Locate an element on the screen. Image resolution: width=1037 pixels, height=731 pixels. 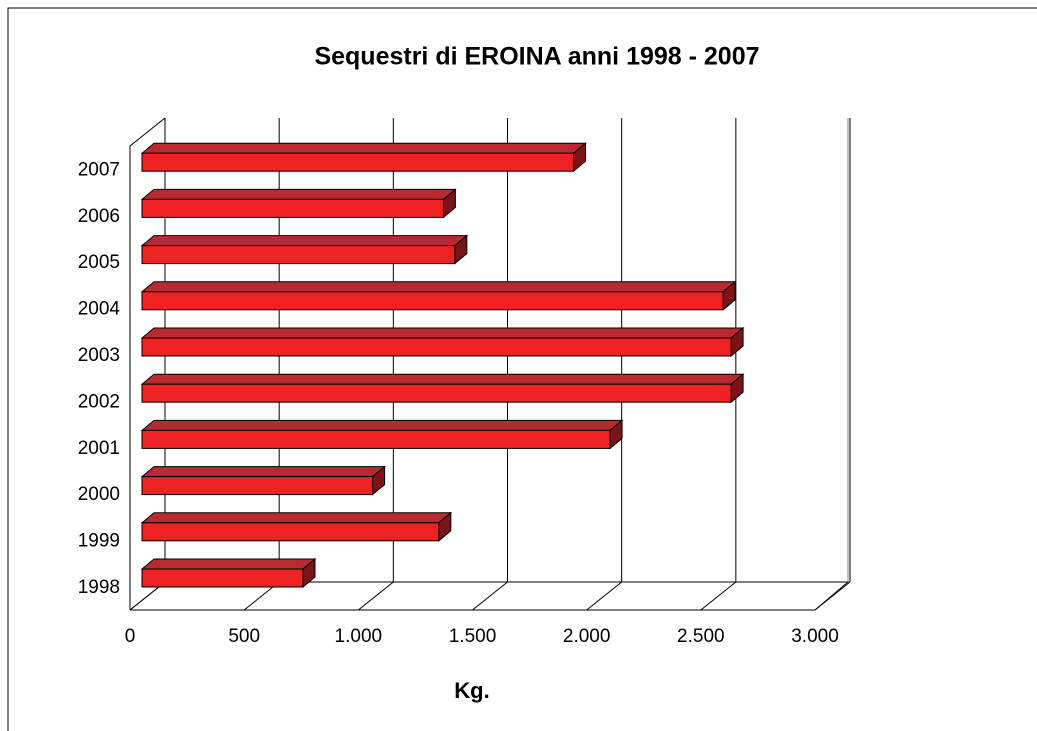
left-wall is located at coordinates (147, 363).